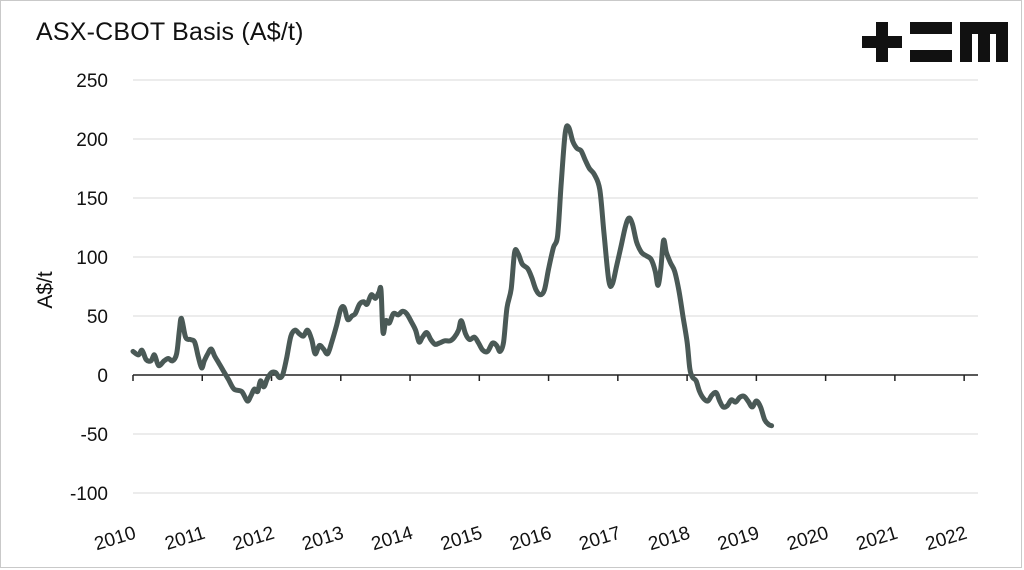  Describe the element at coordinates (461, 539) in the screenshot. I see `x-tick-label: 2015` at that location.